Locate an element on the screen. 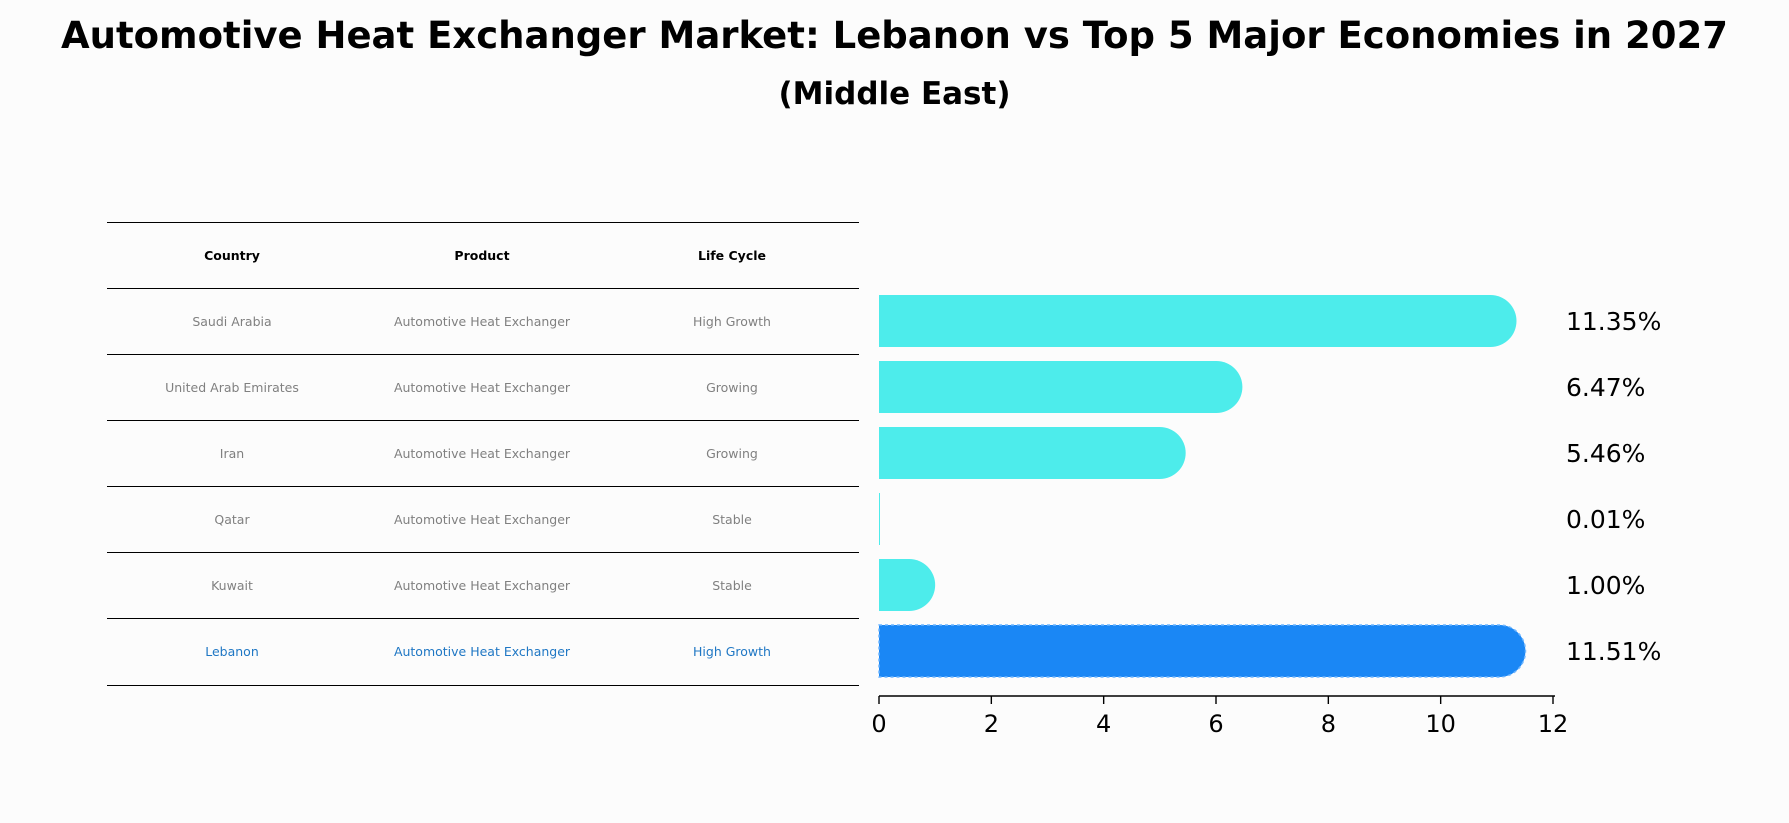 The height and width of the screenshot is (823, 1789). header-country: Country is located at coordinates (232, 255).